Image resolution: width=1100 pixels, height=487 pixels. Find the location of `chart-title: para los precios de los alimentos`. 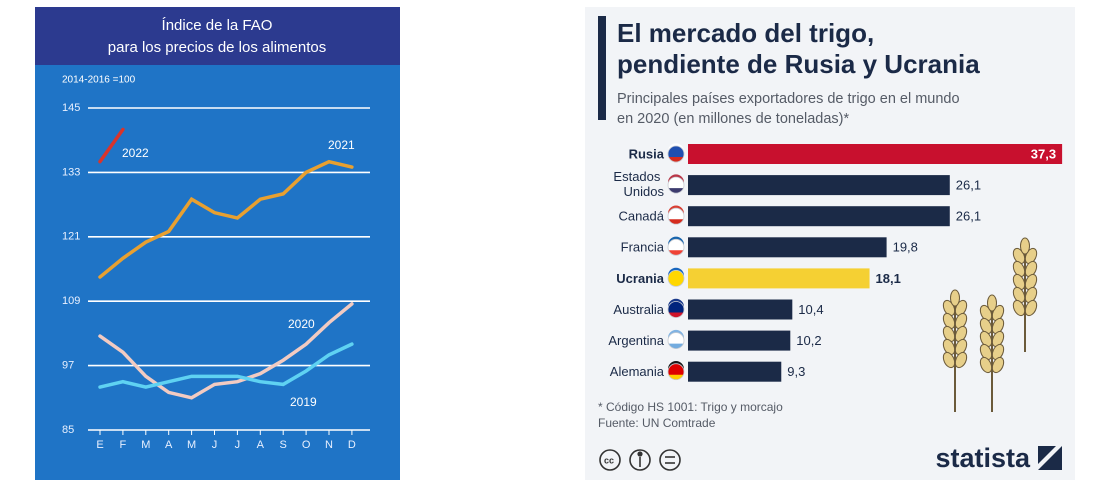

chart-title: para los precios de los alimentos is located at coordinates (217, 47).